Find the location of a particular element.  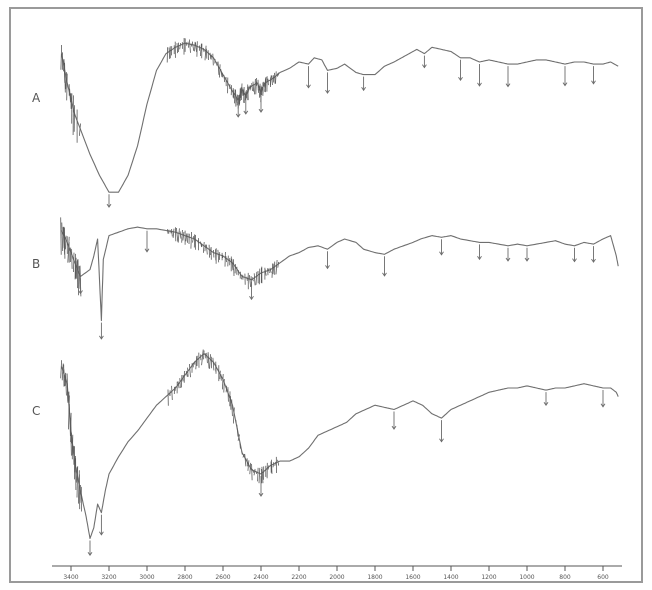

x-tick-label: 2400 is located at coordinates (260, 577).